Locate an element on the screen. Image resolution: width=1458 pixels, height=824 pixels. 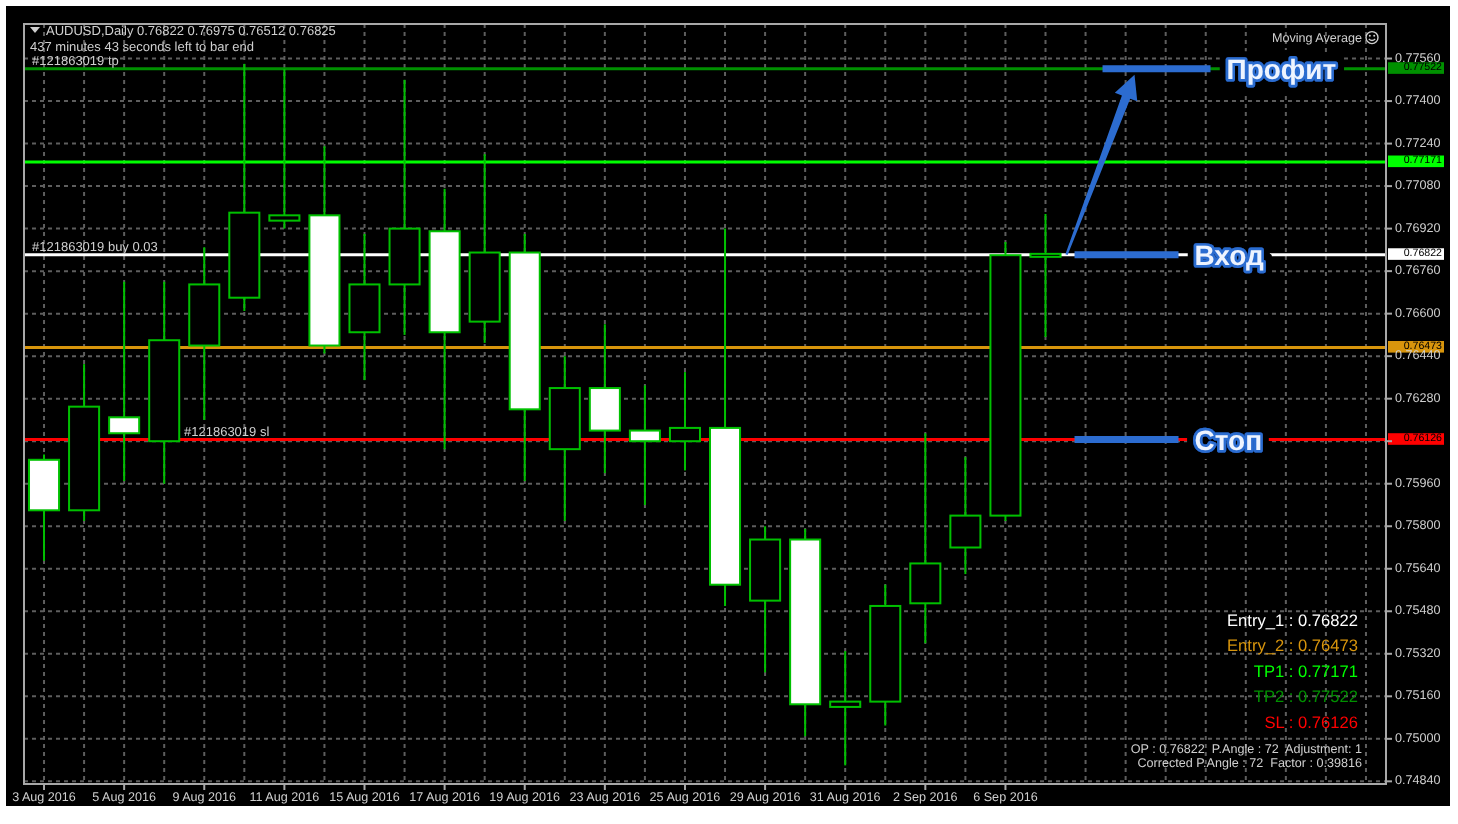
annotation: TP1 : 0.77171 is located at coordinates (1306, 670).